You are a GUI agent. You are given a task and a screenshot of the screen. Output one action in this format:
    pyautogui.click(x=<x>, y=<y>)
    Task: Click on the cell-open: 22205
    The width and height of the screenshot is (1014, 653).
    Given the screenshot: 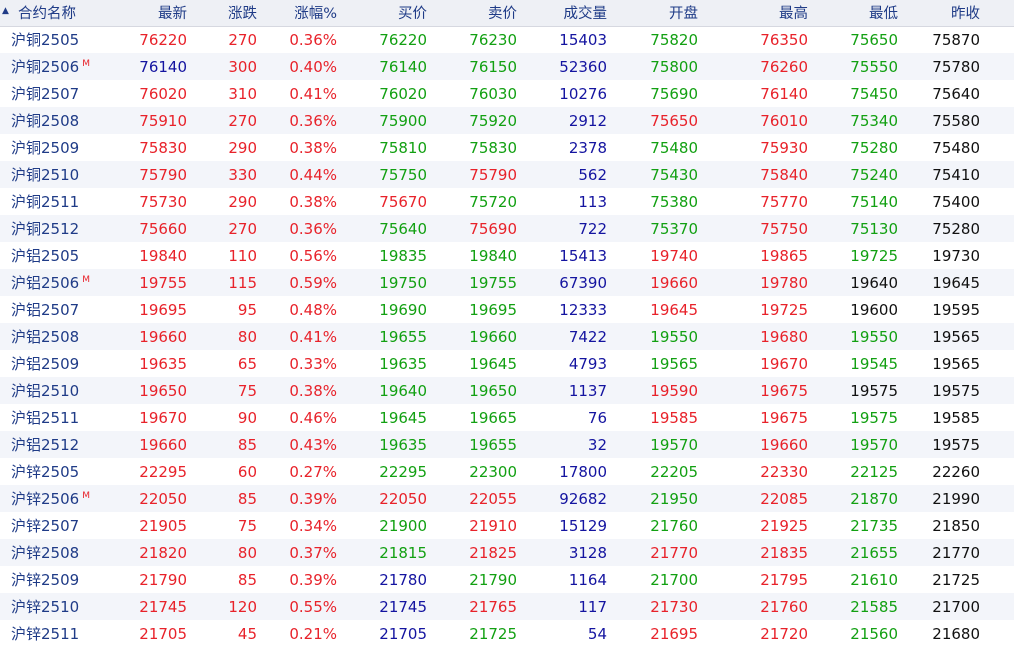 What is the action you would take?
    pyautogui.click(x=674, y=471)
    